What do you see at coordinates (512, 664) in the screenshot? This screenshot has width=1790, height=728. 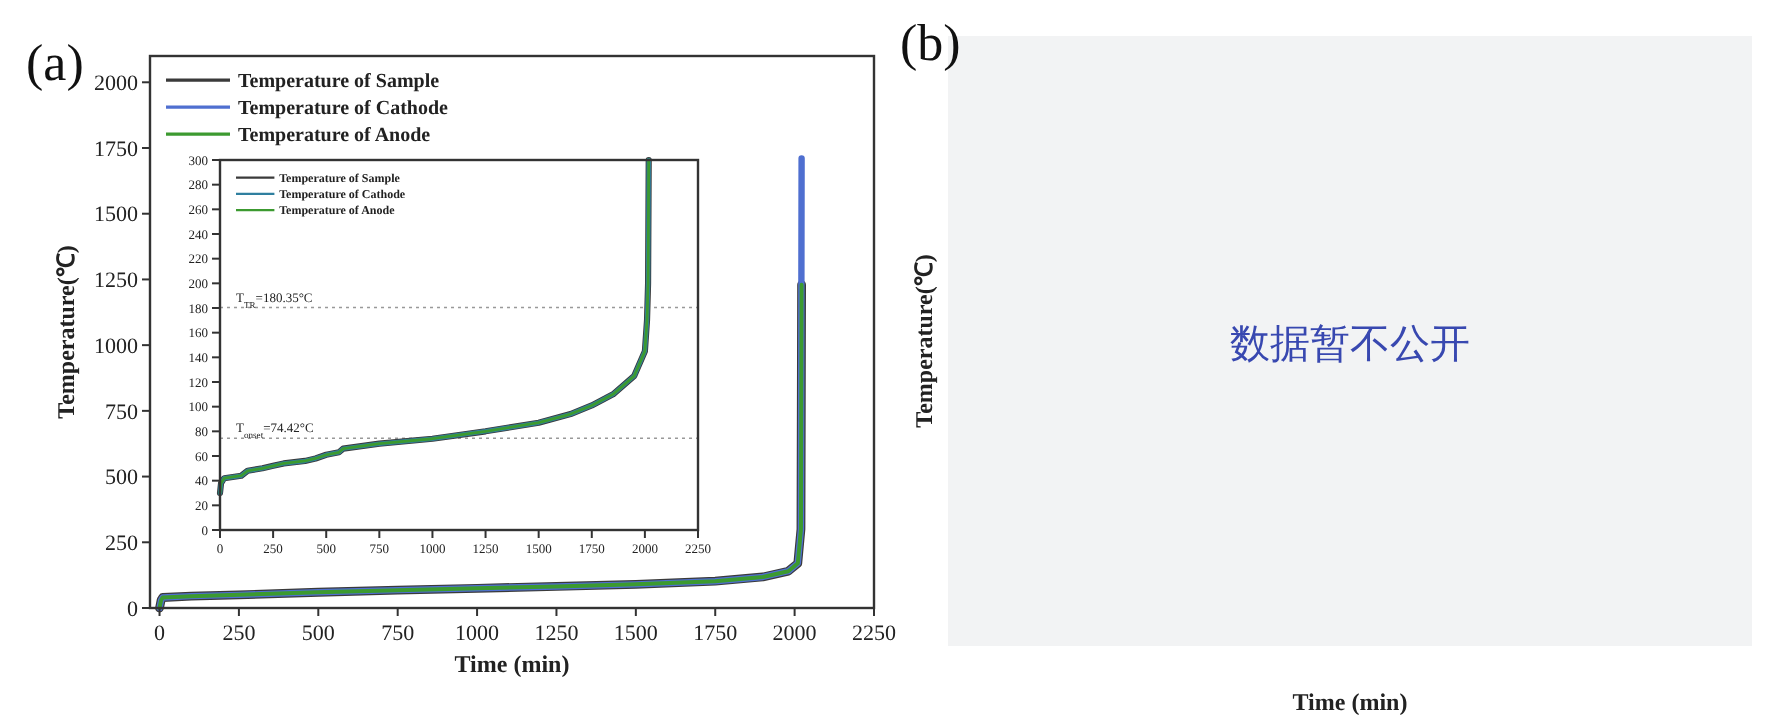 I see `x-axis-title: Time (min)` at bounding box center [512, 664].